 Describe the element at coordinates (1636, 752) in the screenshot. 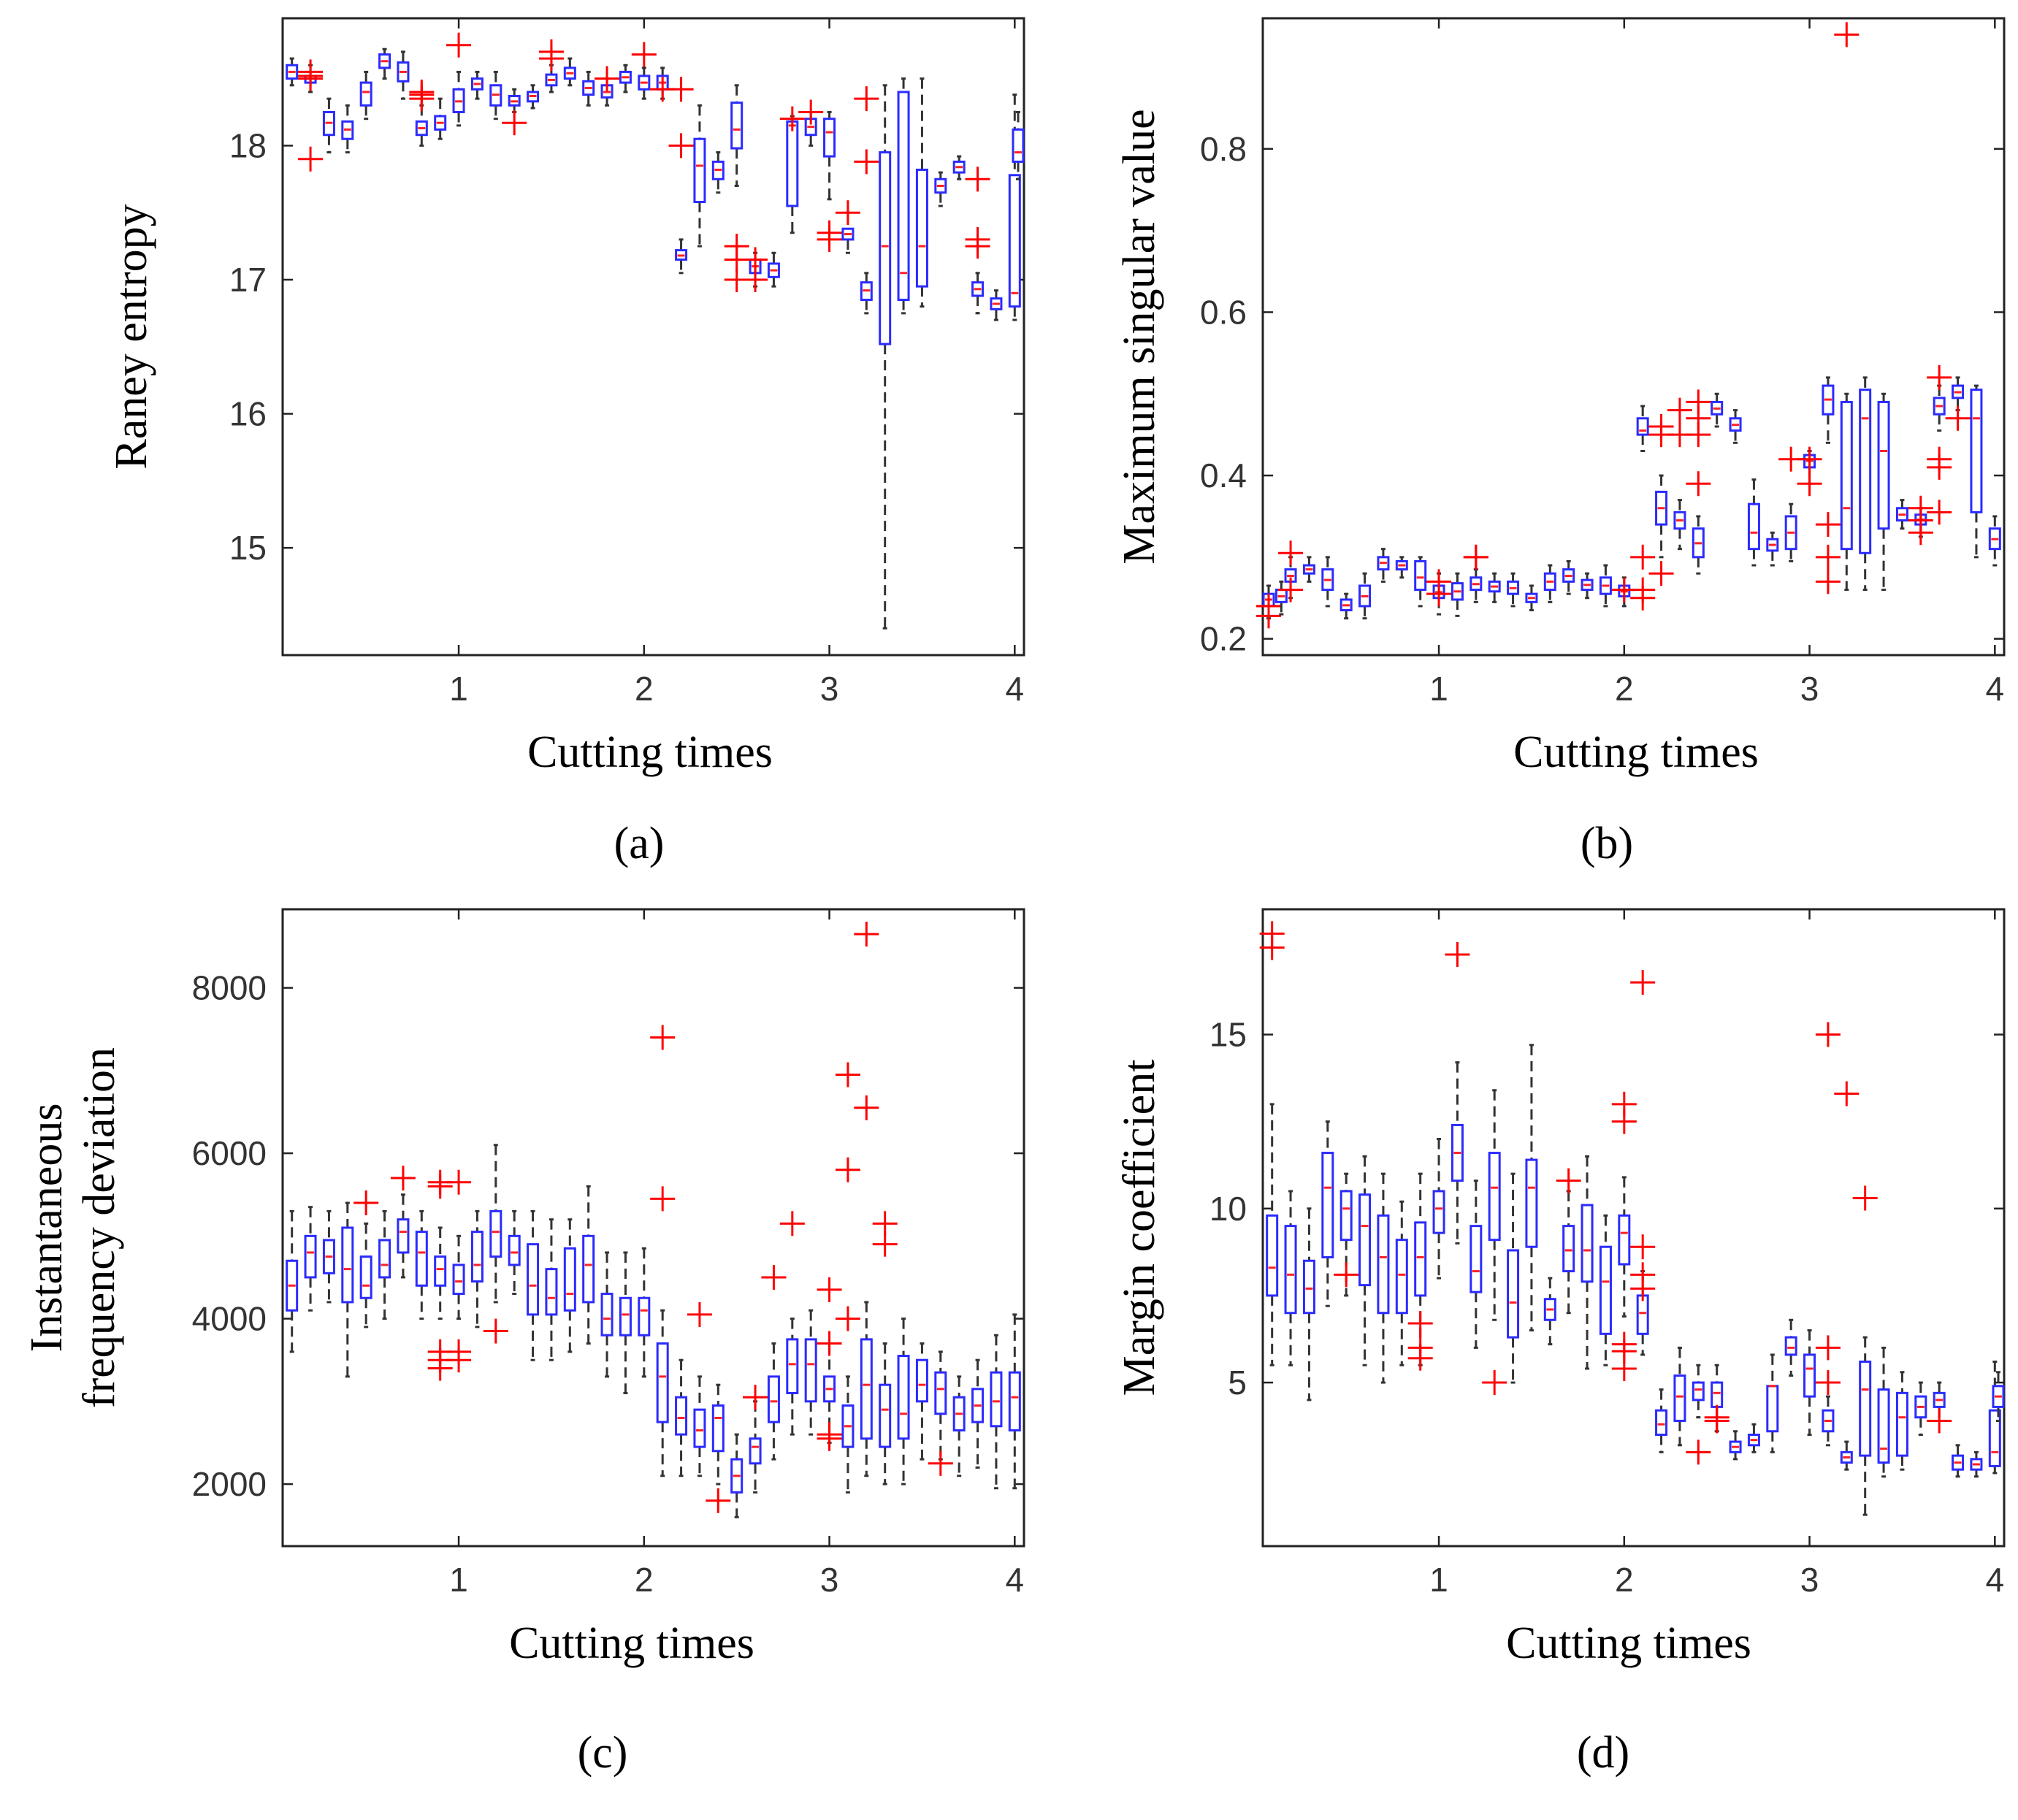

I see `x-axis-label: Cutting times` at that location.